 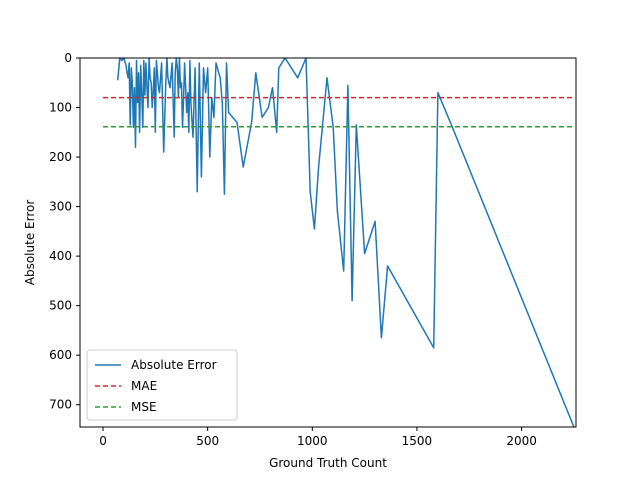 I want to click on legend-label-mse: MSE, so click(x=144, y=407).